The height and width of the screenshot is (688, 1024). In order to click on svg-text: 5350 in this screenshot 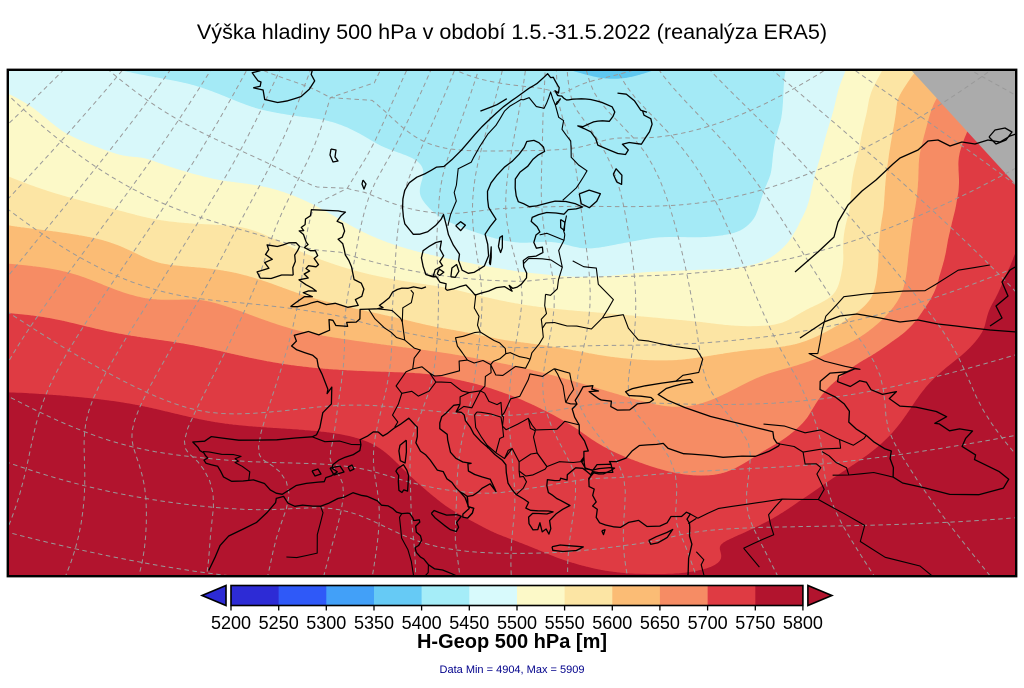, I will do `click(374, 623)`.